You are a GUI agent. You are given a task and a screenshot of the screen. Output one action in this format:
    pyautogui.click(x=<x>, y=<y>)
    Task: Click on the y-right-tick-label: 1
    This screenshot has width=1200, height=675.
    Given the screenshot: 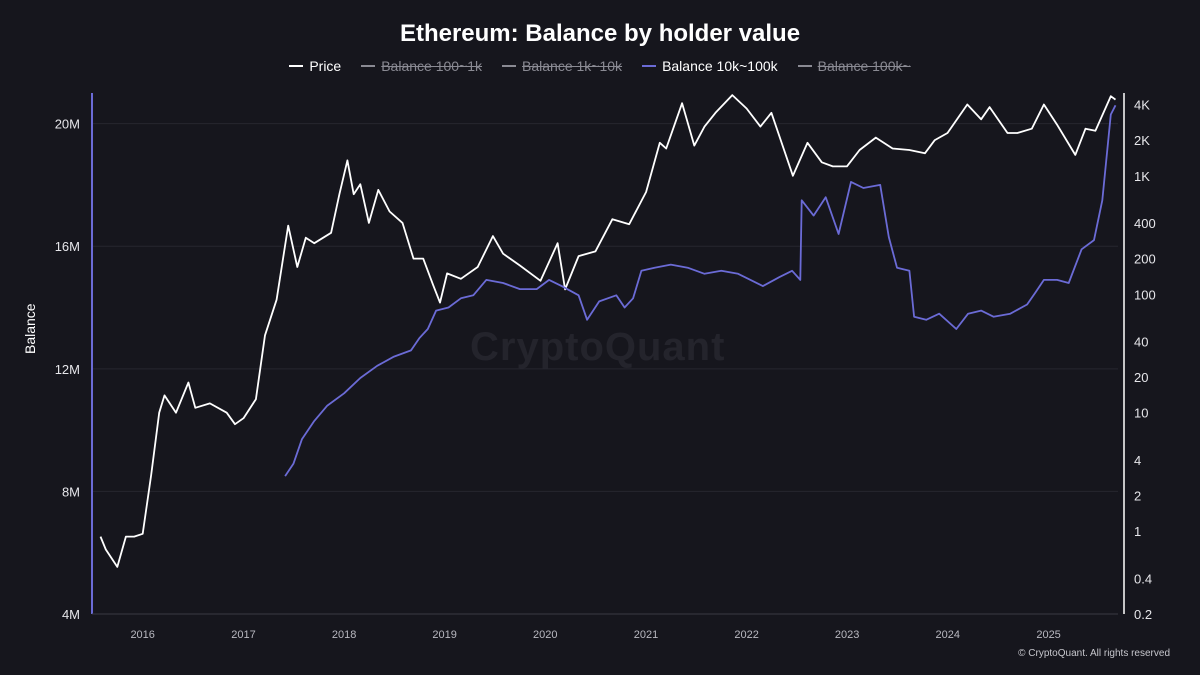 What is the action you would take?
    pyautogui.click(x=1137, y=531)
    